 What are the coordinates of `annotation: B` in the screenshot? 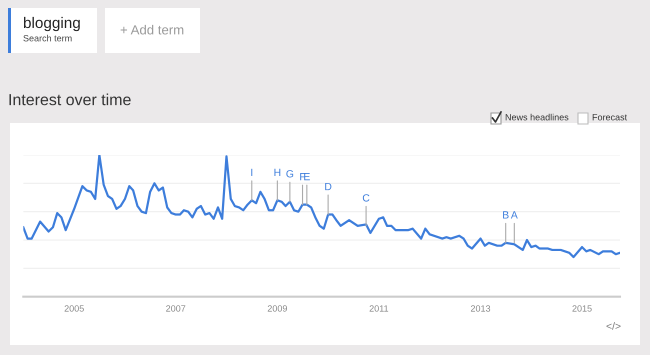 It's located at (506, 214).